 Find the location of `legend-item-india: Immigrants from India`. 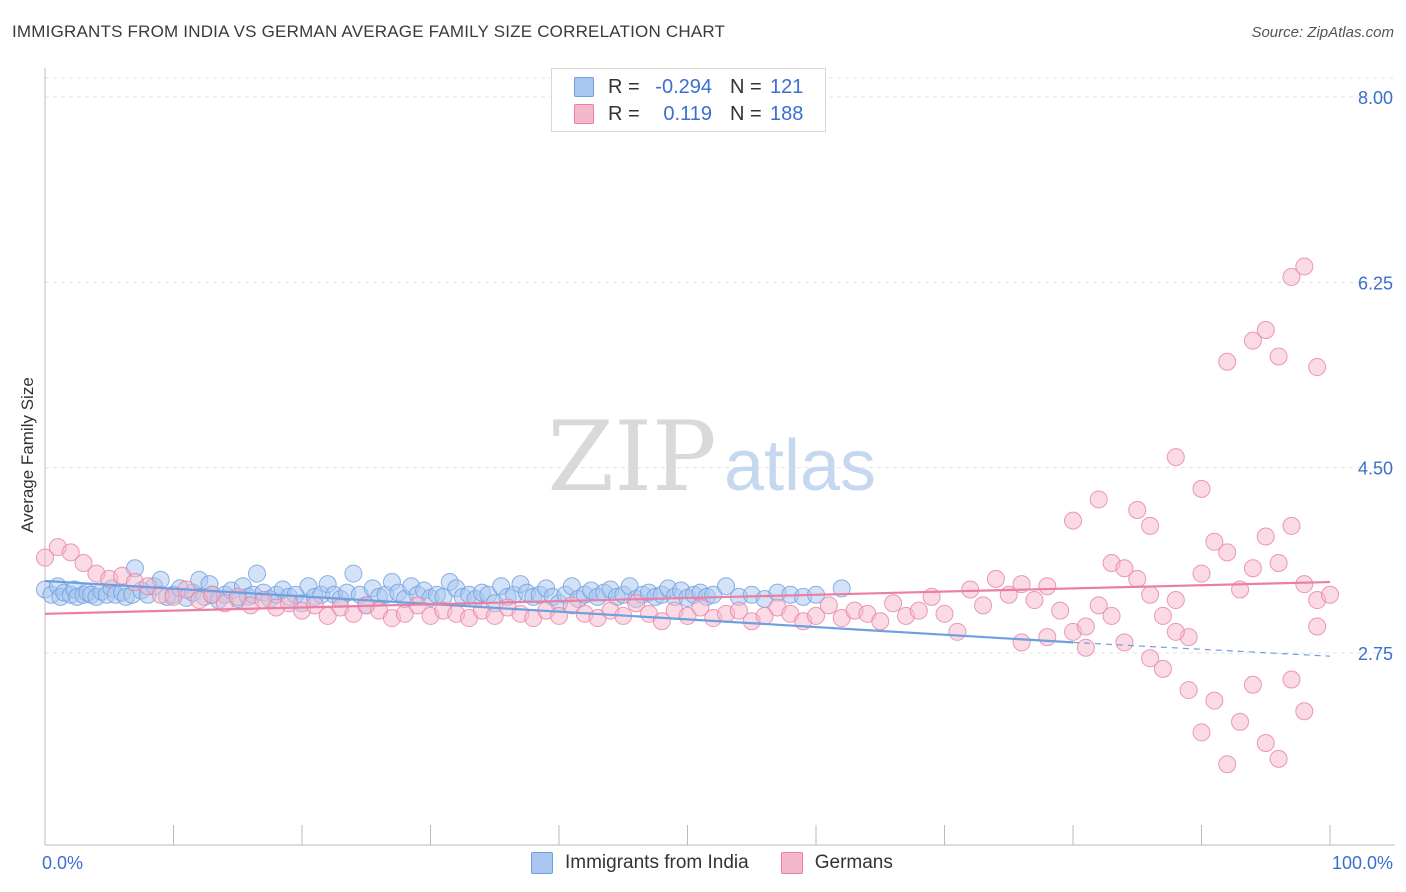

legend-item-india: Immigrants from India is located at coordinates (640, 863).